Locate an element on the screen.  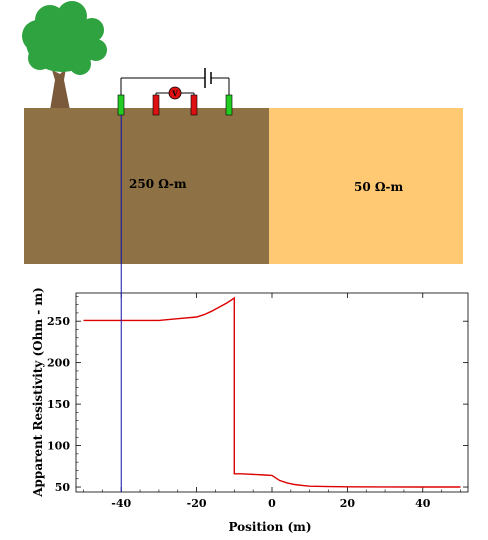
y-tick-label: 200 is located at coordinates (58, 363).